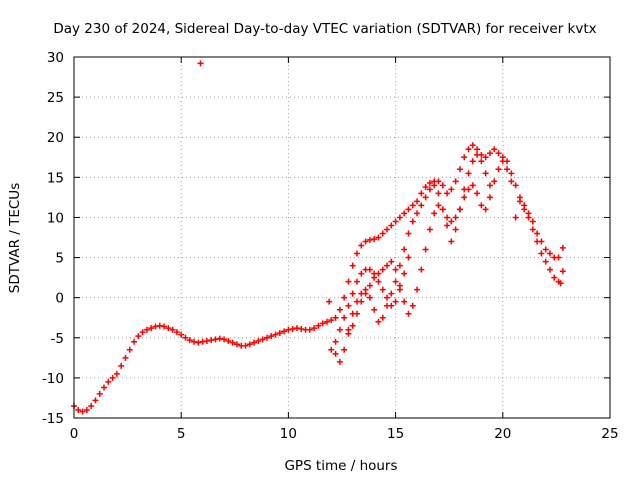 This screenshot has width=640, height=480. Describe the element at coordinates (538, 242) in the screenshot. I see `series-late-tail` at that location.